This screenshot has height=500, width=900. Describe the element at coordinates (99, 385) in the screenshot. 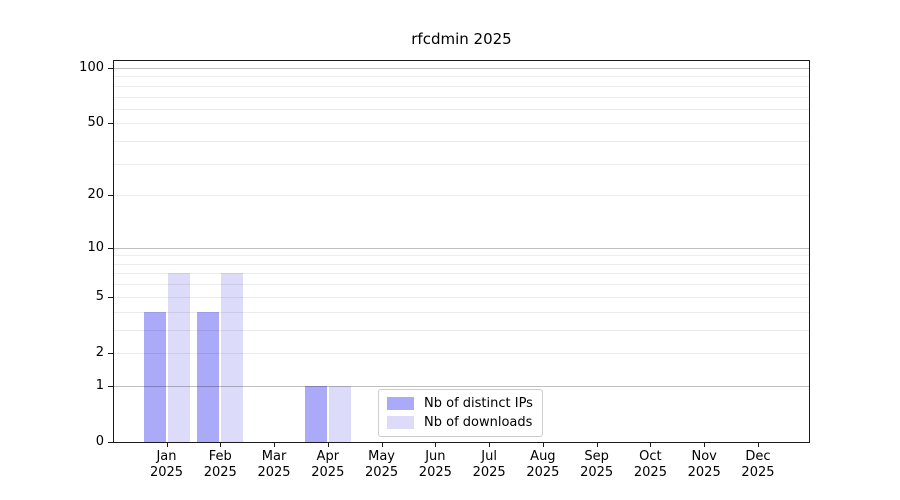

I see `y-tick-label: 1` at that location.